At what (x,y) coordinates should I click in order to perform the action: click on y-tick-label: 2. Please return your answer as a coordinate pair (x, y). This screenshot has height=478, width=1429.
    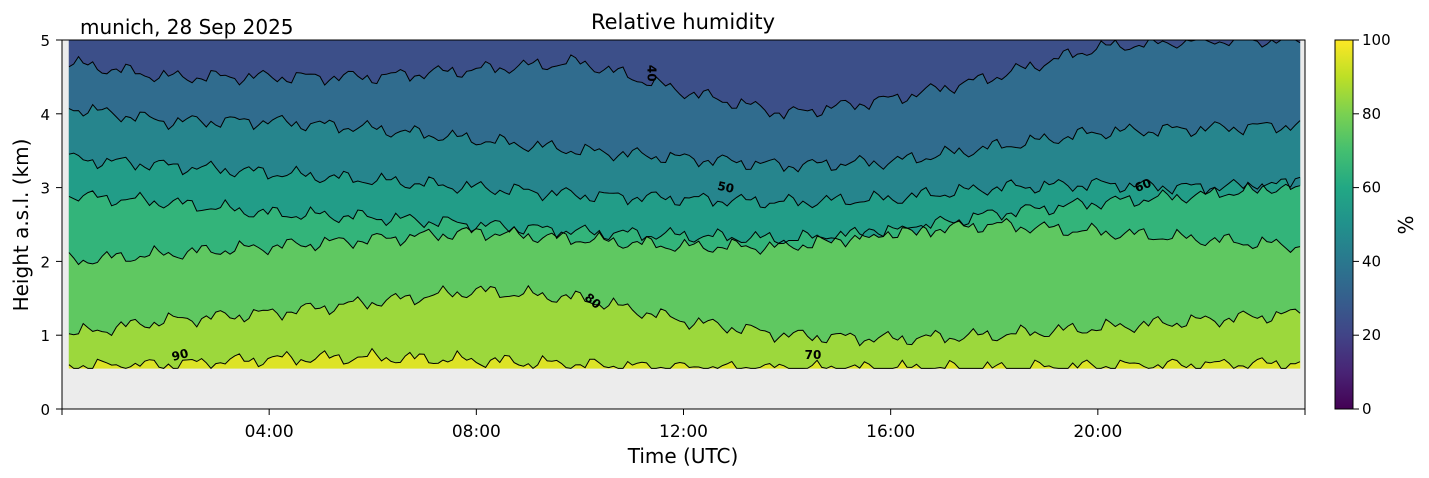
    Looking at the image, I should click on (45, 262).